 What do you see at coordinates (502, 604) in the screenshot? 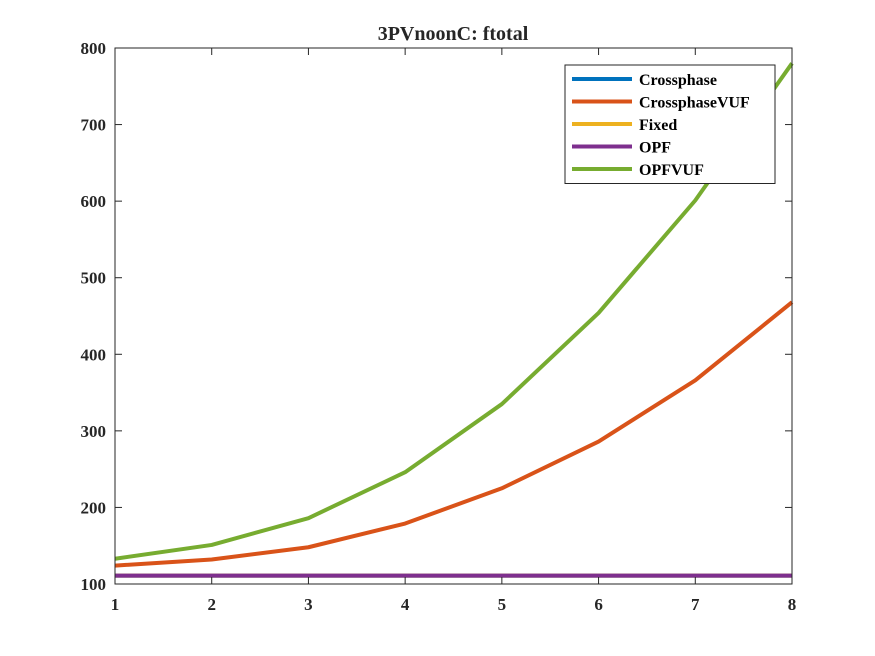
I see `x-tick-label: 5` at bounding box center [502, 604].